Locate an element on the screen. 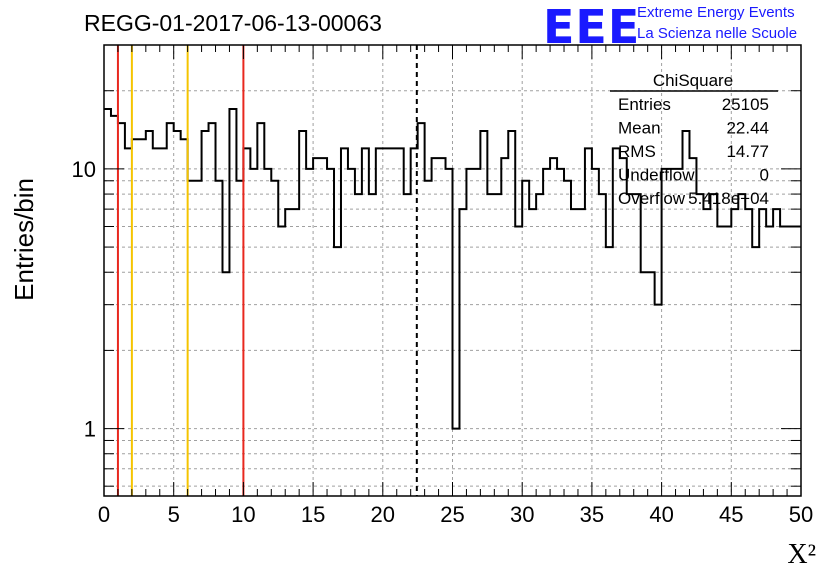  x-tick-label: 30 is located at coordinates (522, 514).